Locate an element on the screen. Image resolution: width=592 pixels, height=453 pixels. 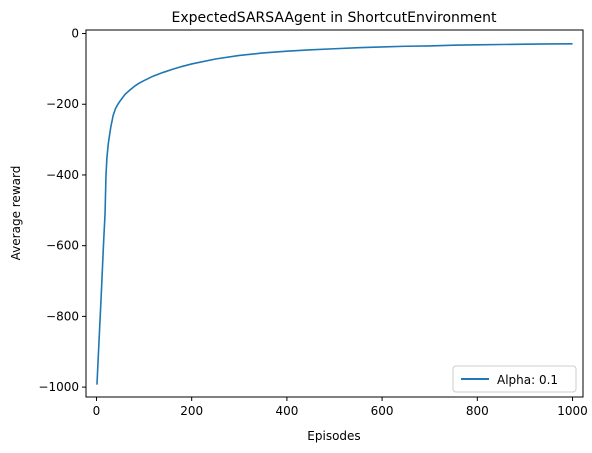
y-tick-label: −600 is located at coordinates (62, 246).